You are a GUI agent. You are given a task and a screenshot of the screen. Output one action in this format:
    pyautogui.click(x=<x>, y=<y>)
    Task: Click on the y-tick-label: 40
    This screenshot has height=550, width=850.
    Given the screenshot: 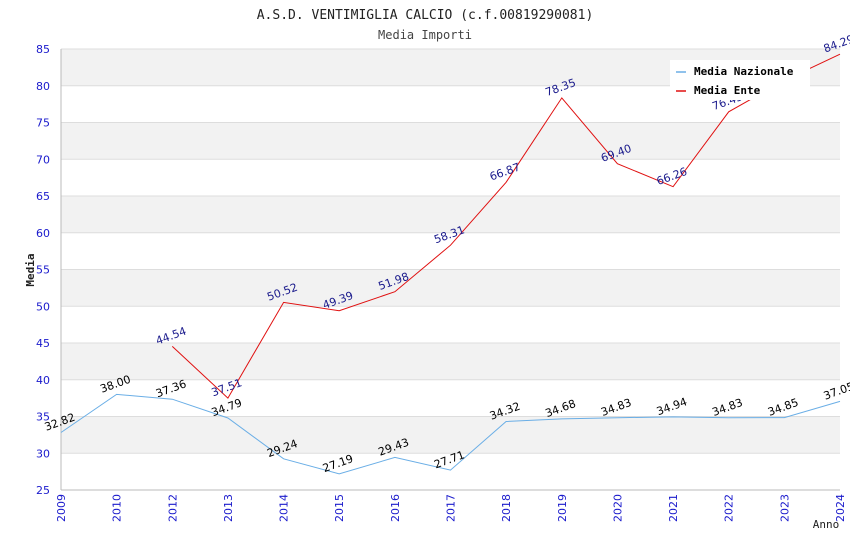 What is the action you would take?
    pyautogui.click(x=43, y=380)
    